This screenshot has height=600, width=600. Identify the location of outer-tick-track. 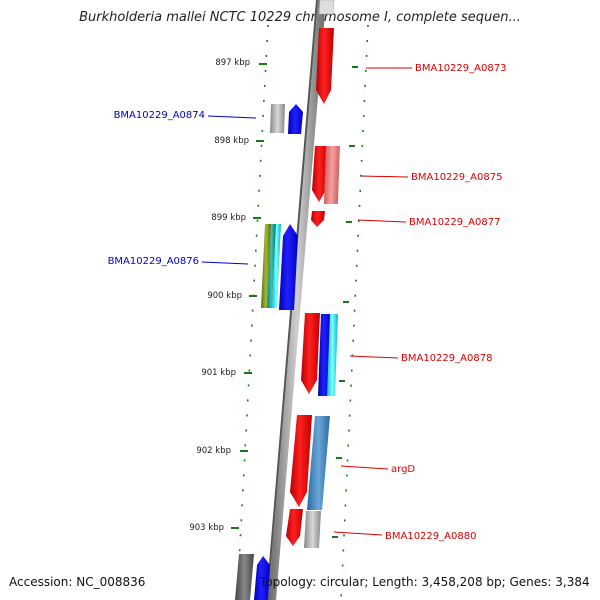
(354, 312).